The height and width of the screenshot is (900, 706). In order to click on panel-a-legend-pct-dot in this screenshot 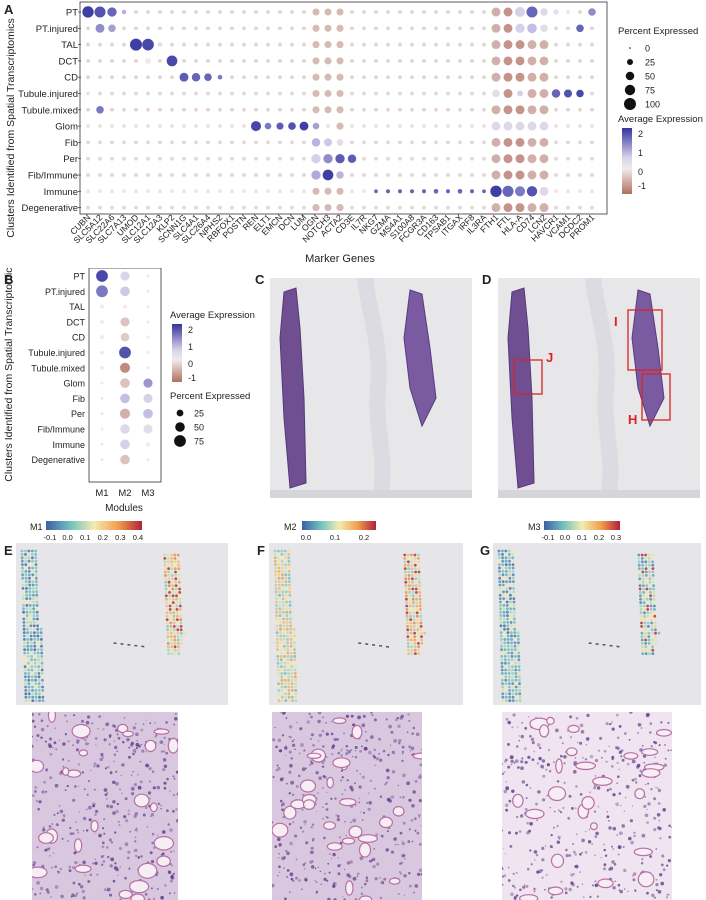, I will do `click(630, 104)`.